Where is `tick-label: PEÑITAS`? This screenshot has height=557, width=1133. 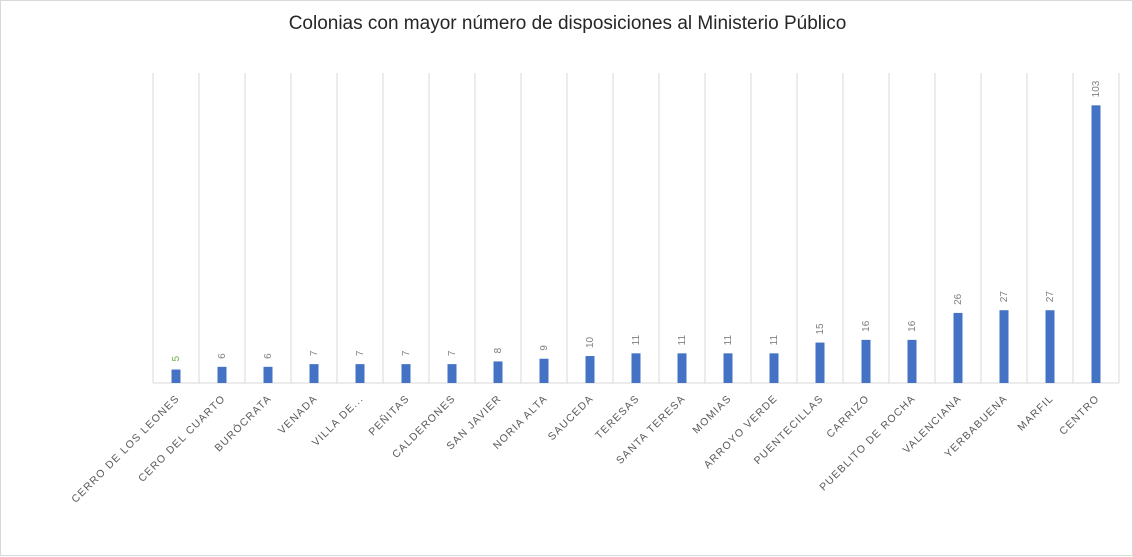
tick-label: PEÑITAS is located at coordinates (389, 415).